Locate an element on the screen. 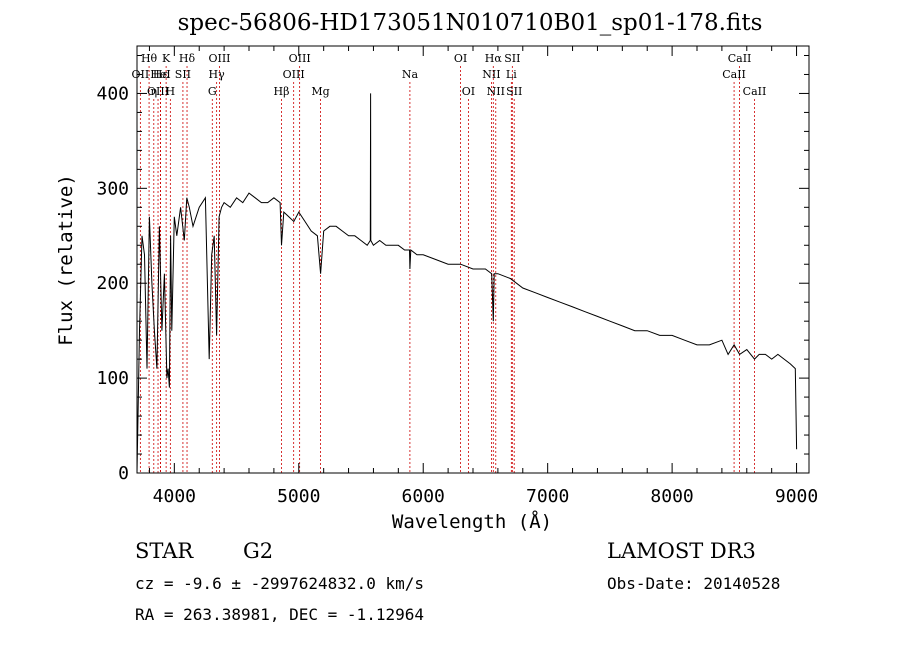 The width and height of the screenshot is (900, 649). x-tick-label: 5000 is located at coordinates (298, 496).